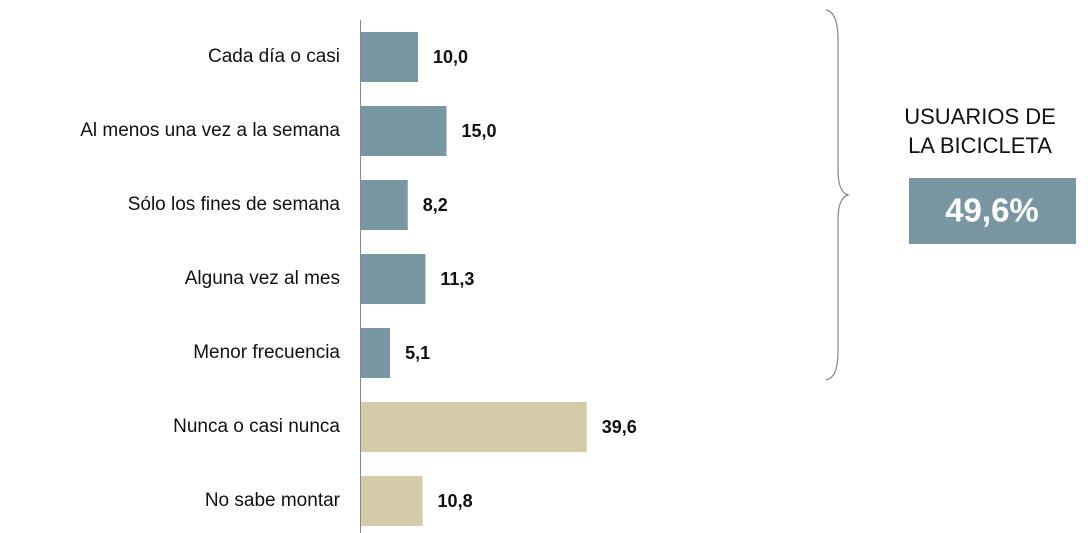  What do you see at coordinates (455, 501) in the screenshot?
I see `value-label: 10,8` at bounding box center [455, 501].